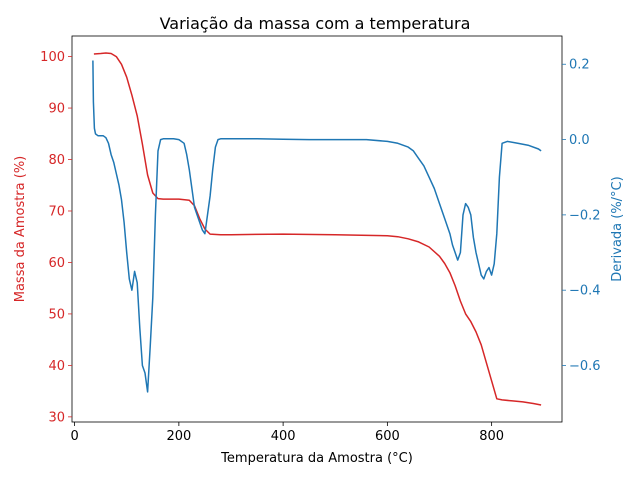 The image size is (640, 480). I want to click on x-tick-label: 800, so click(491, 436).